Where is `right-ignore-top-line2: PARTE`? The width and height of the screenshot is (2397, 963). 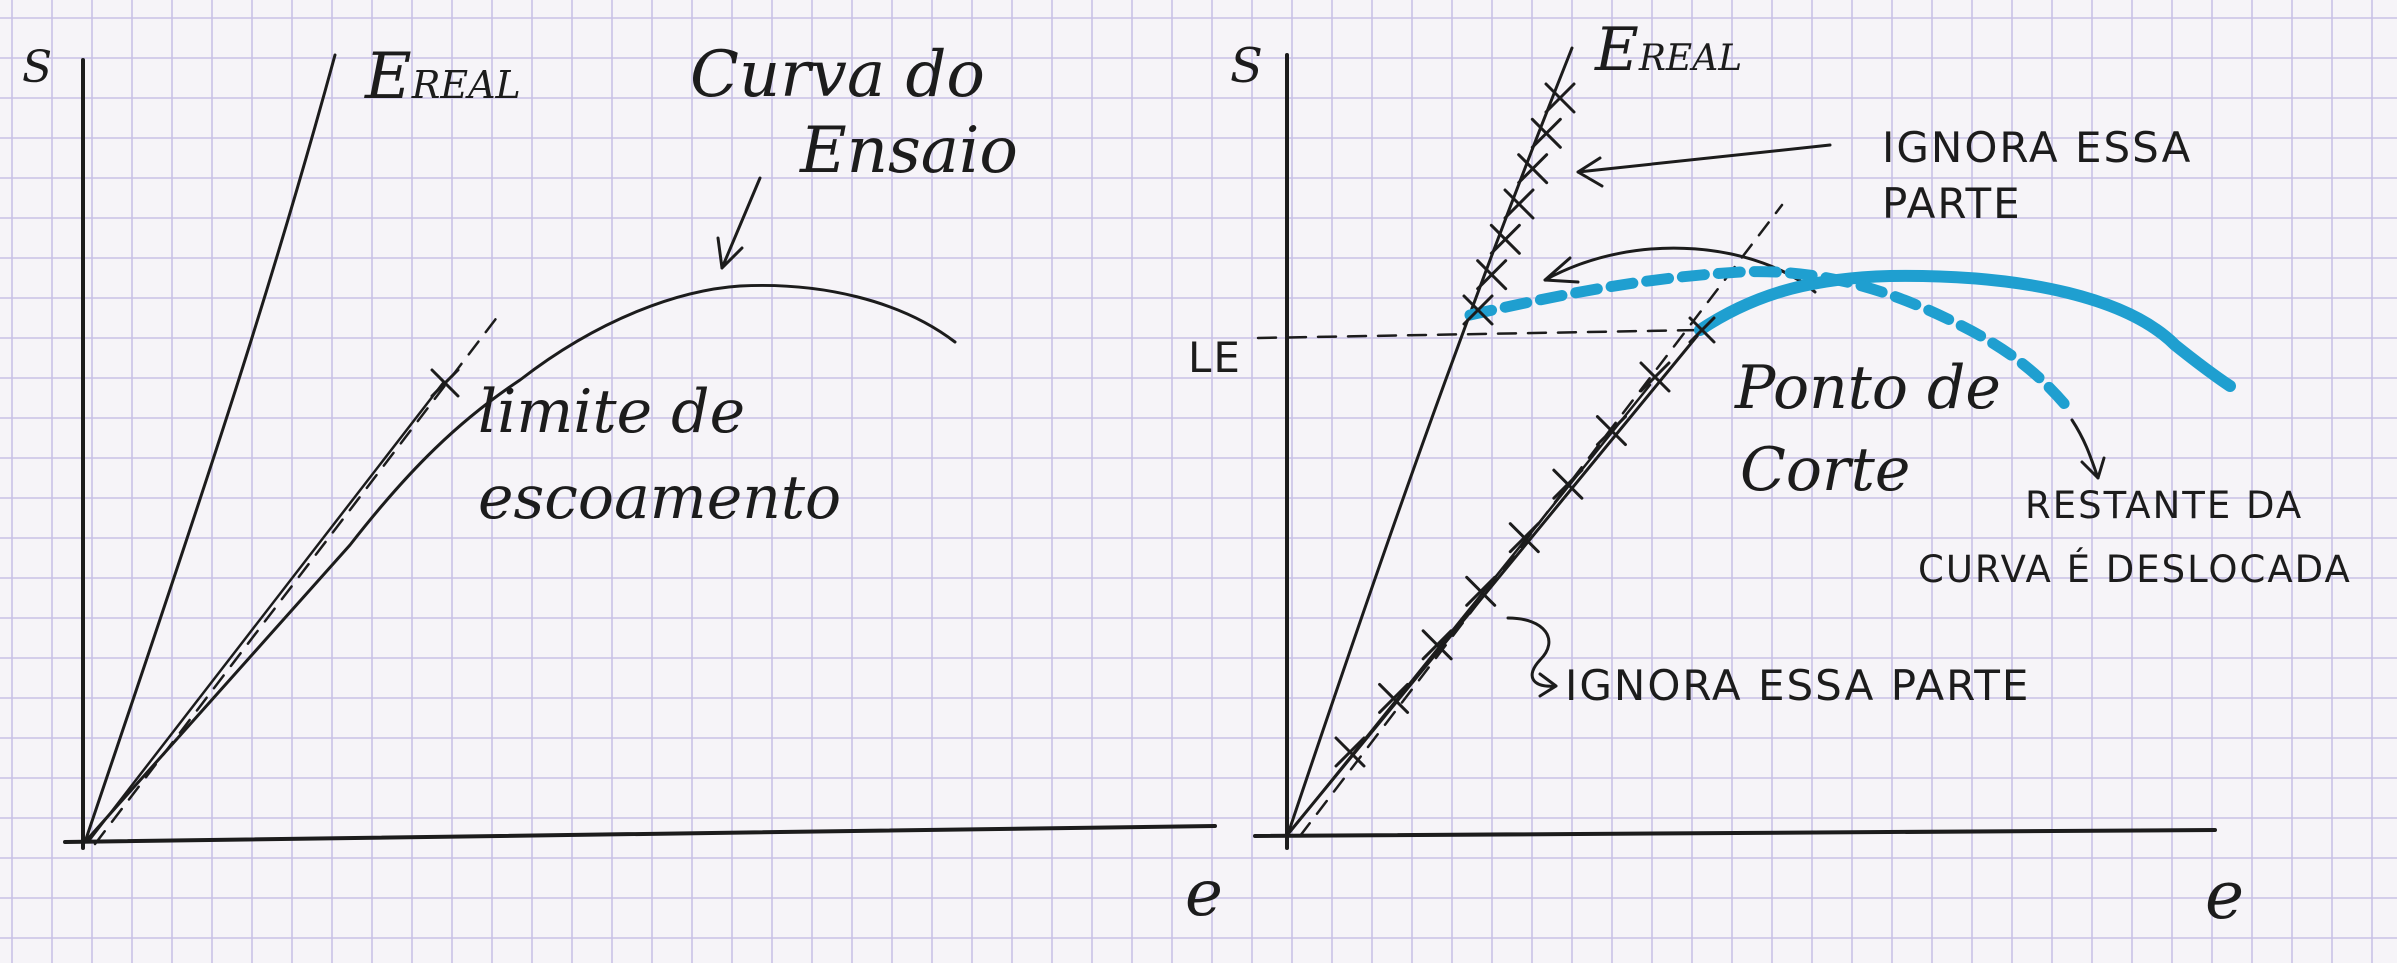
right-ignore-top-line2: PARTE is located at coordinates (1952, 203).